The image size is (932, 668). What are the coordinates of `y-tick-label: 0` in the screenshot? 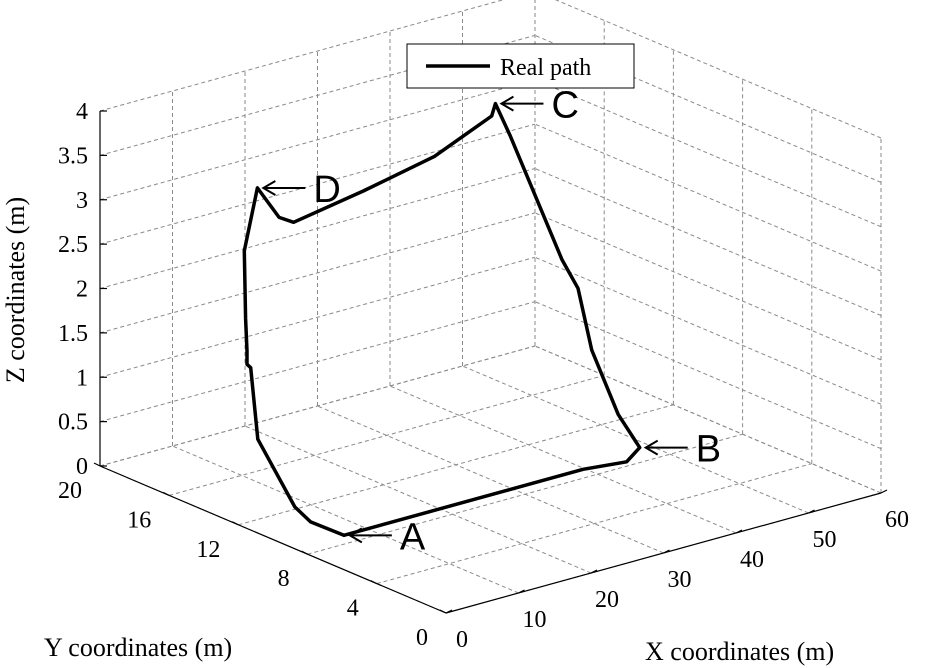 It's located at (422, 638).